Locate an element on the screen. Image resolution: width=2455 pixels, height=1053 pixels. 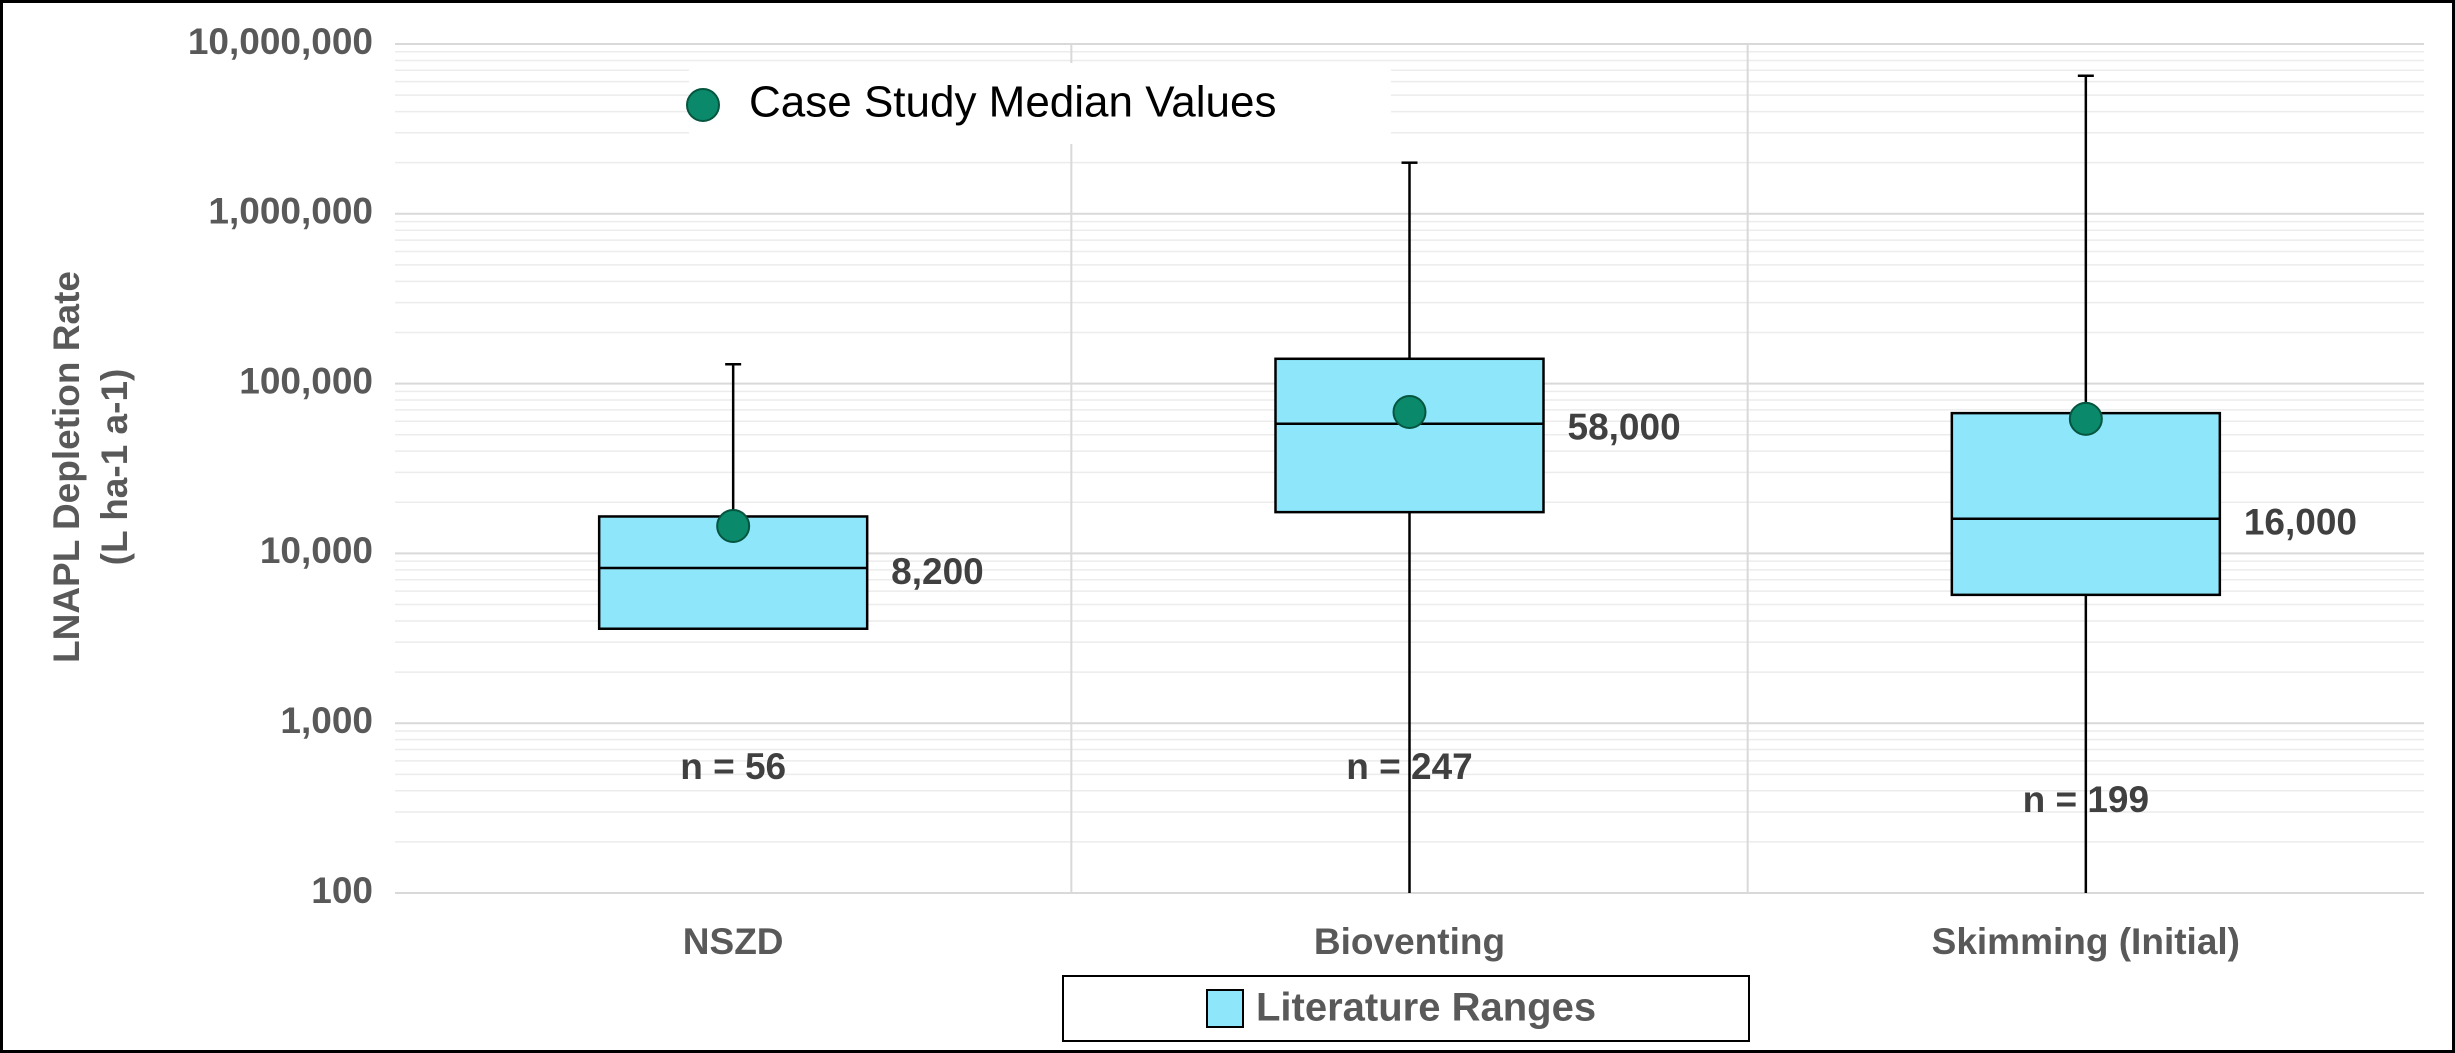
y-tick-label: 1,000,000 is located at coordinates (290, 211).